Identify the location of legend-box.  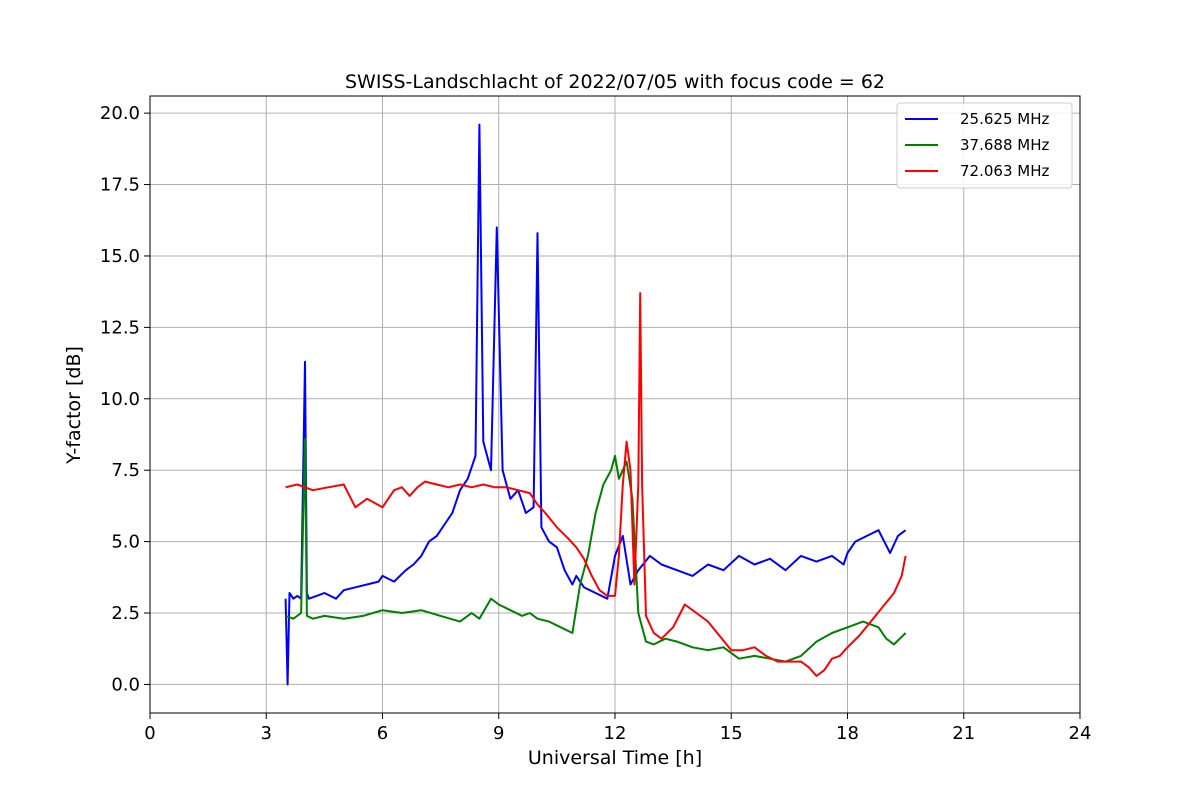
(984, 145).